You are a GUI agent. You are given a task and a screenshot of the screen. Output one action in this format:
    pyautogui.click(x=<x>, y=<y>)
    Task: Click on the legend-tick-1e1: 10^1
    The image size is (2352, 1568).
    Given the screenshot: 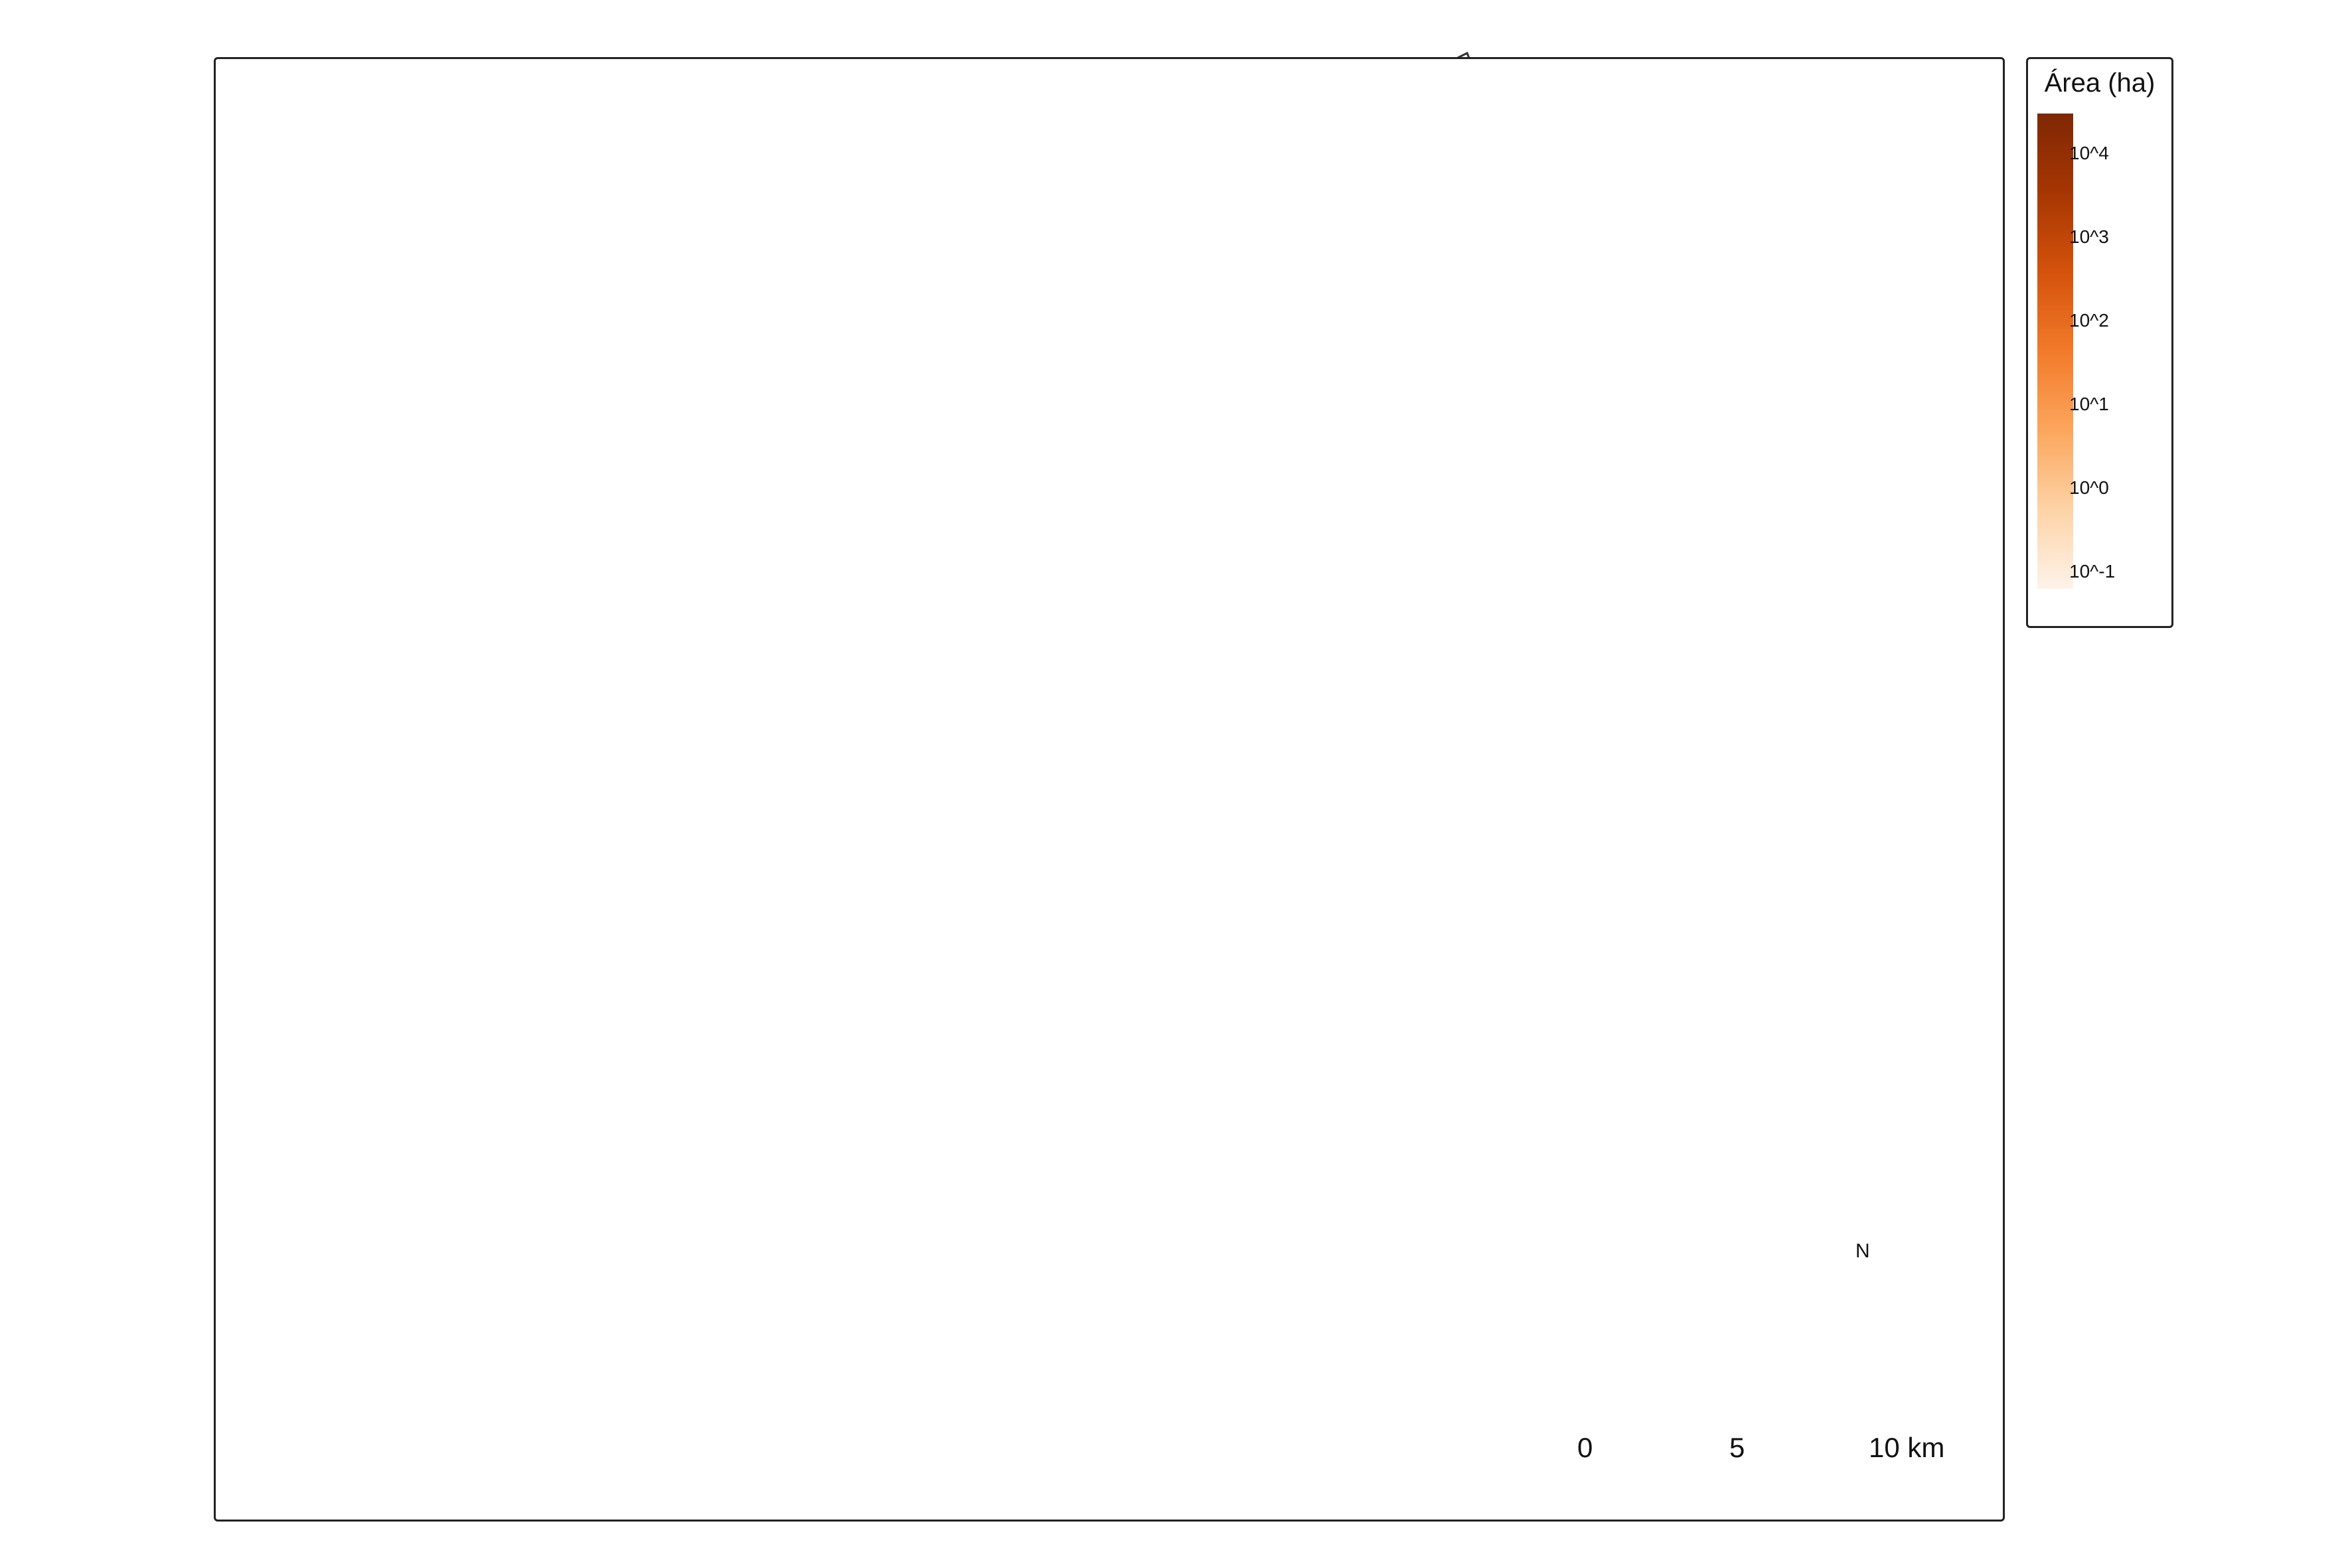 What is the action you would take?
    pyautogui.click(x=2089, y=404)
    